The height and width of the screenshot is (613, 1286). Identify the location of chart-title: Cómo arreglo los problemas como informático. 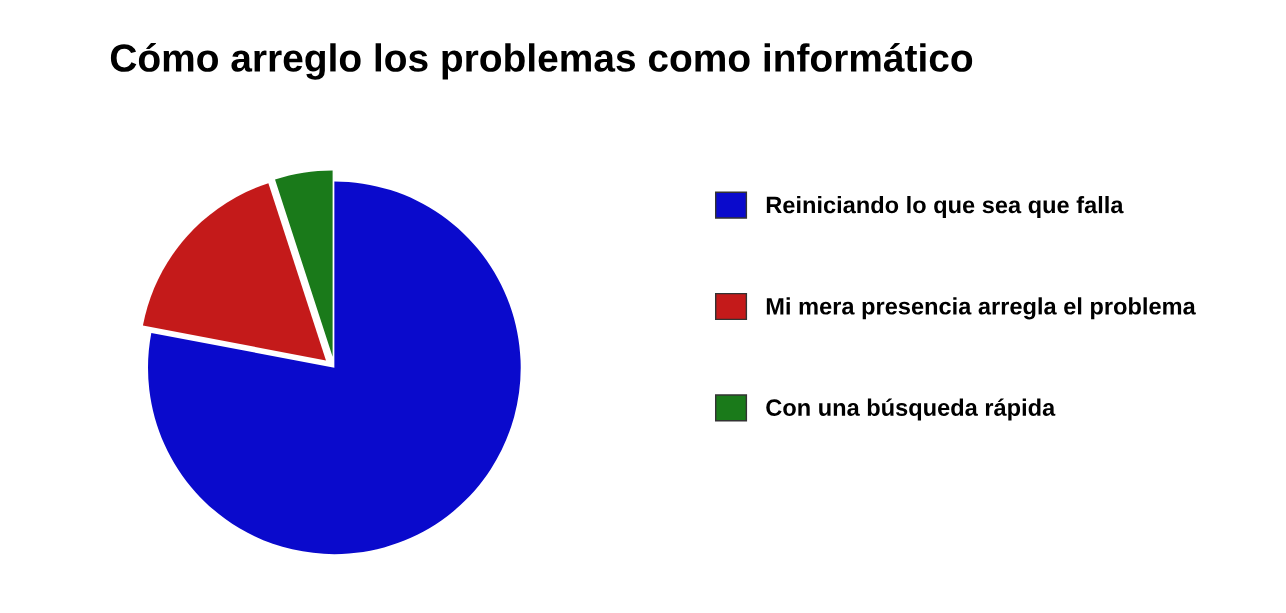
(541, 61).